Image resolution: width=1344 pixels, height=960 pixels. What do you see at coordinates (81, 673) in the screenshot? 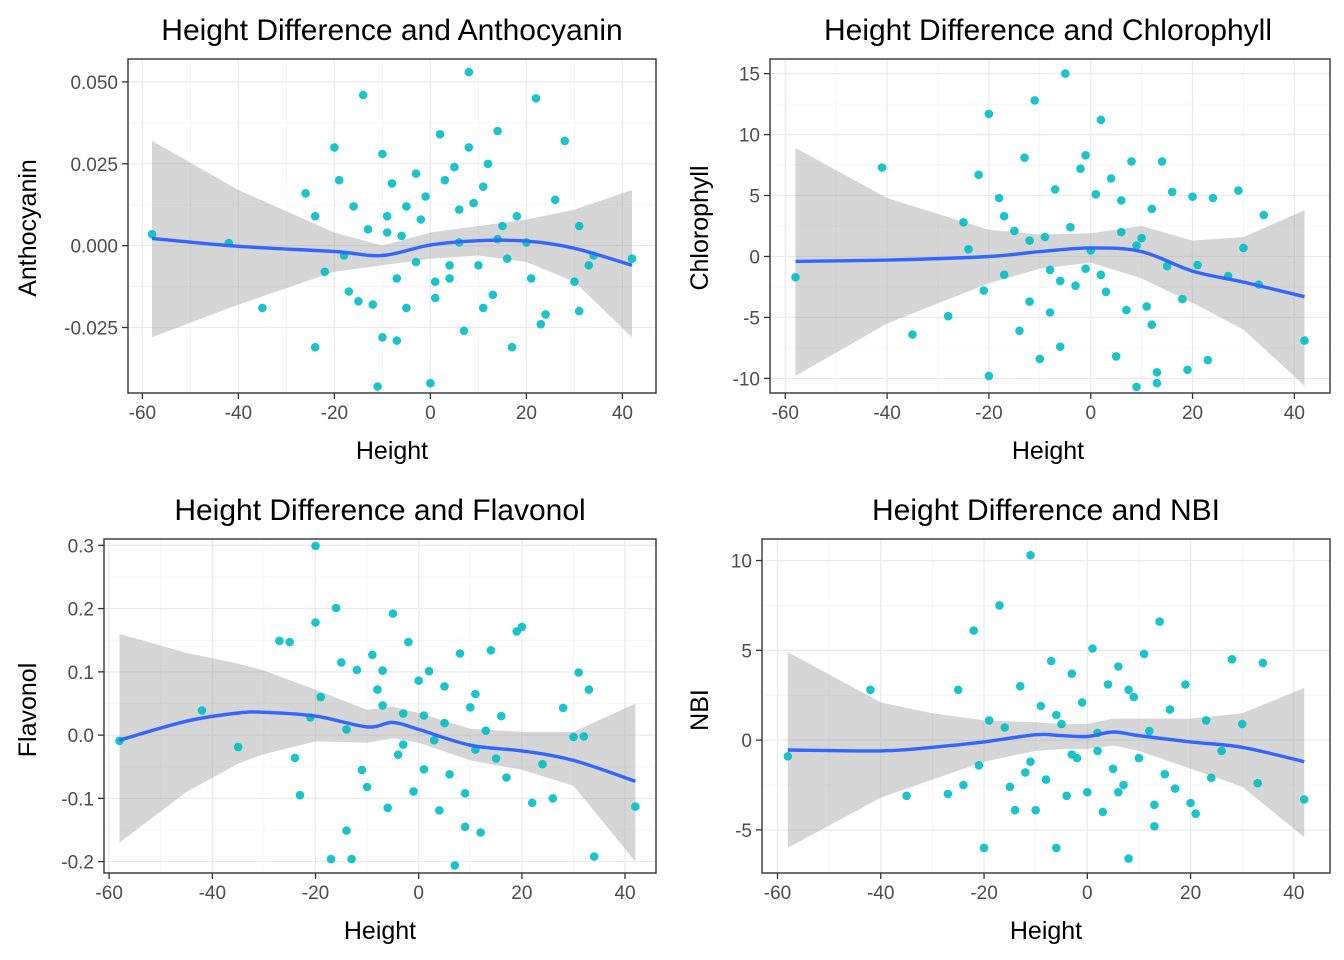
I see `y-tick-label: 0.1` at bounding box center [81, 673].